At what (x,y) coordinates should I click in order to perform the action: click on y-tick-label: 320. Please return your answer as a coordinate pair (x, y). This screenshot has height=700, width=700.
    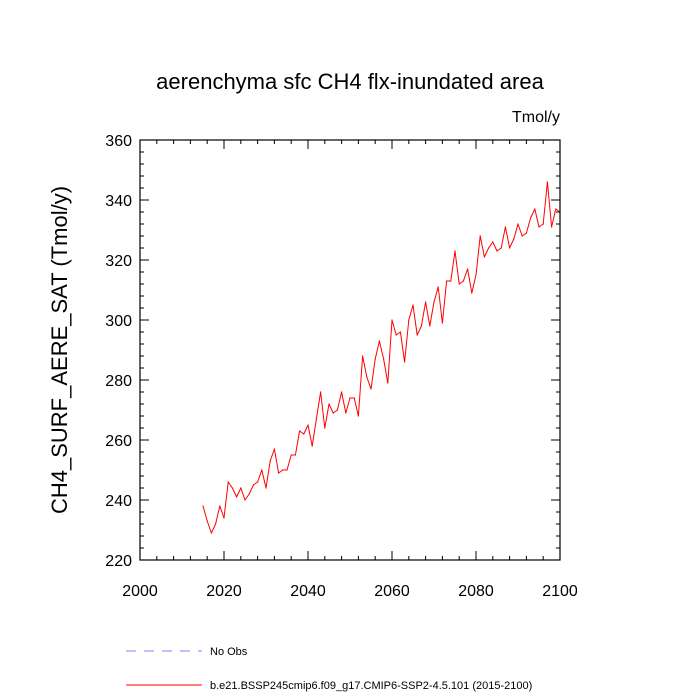
    Looking at the image, I should click on (118, 261).